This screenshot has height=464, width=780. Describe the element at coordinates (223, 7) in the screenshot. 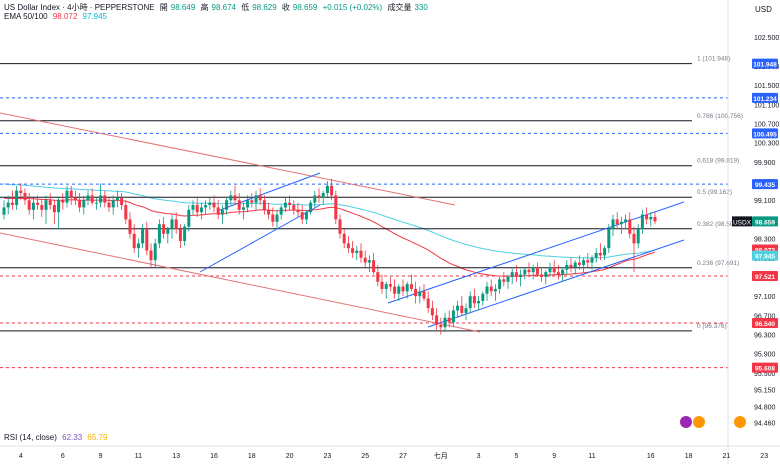

I see `high-value: 98.674` at that location.